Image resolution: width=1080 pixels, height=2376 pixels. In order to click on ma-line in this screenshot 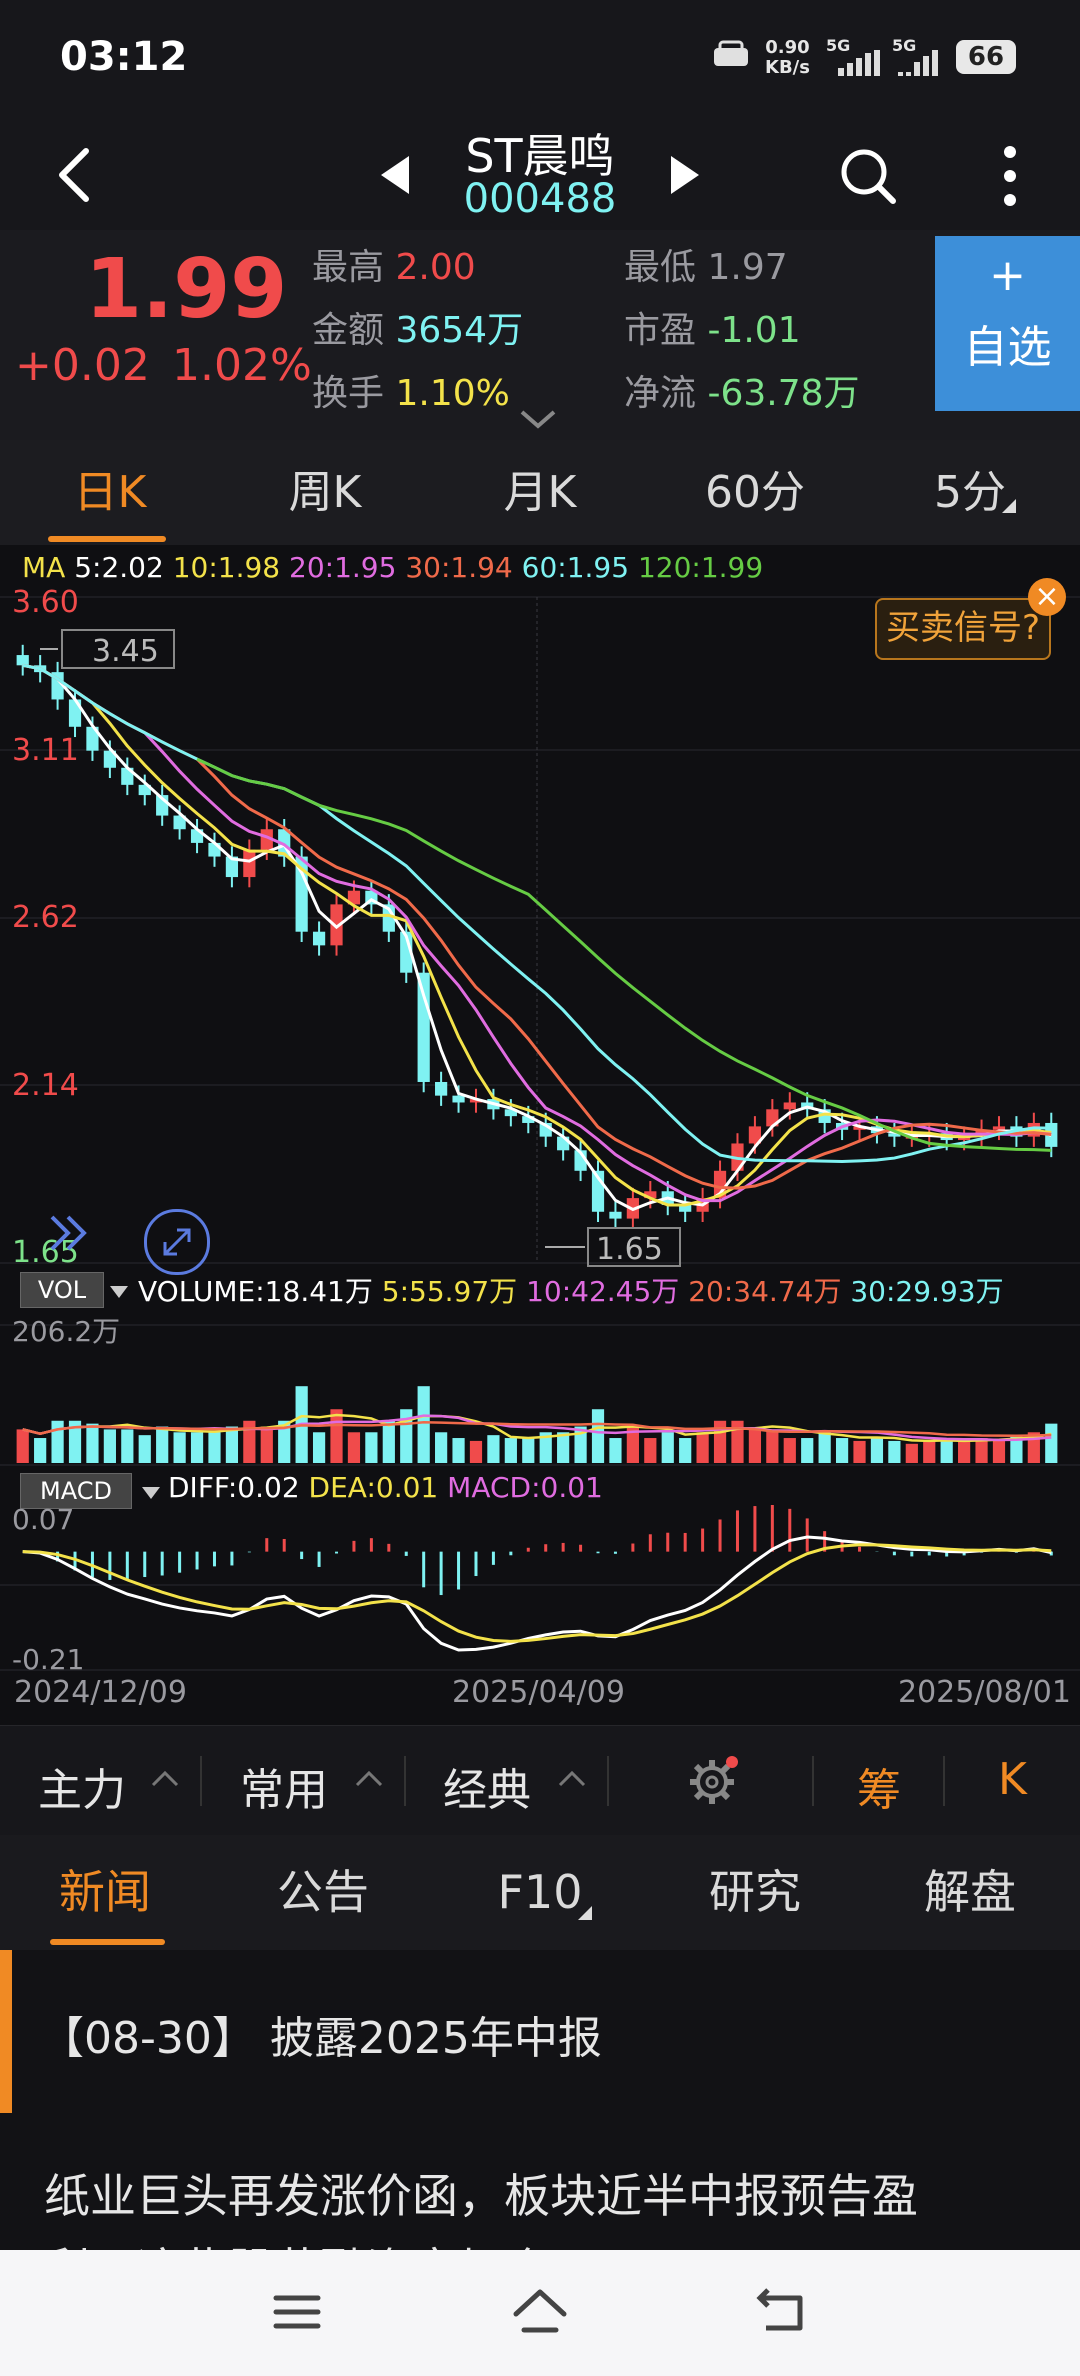, I will do `click(624, 954)`.